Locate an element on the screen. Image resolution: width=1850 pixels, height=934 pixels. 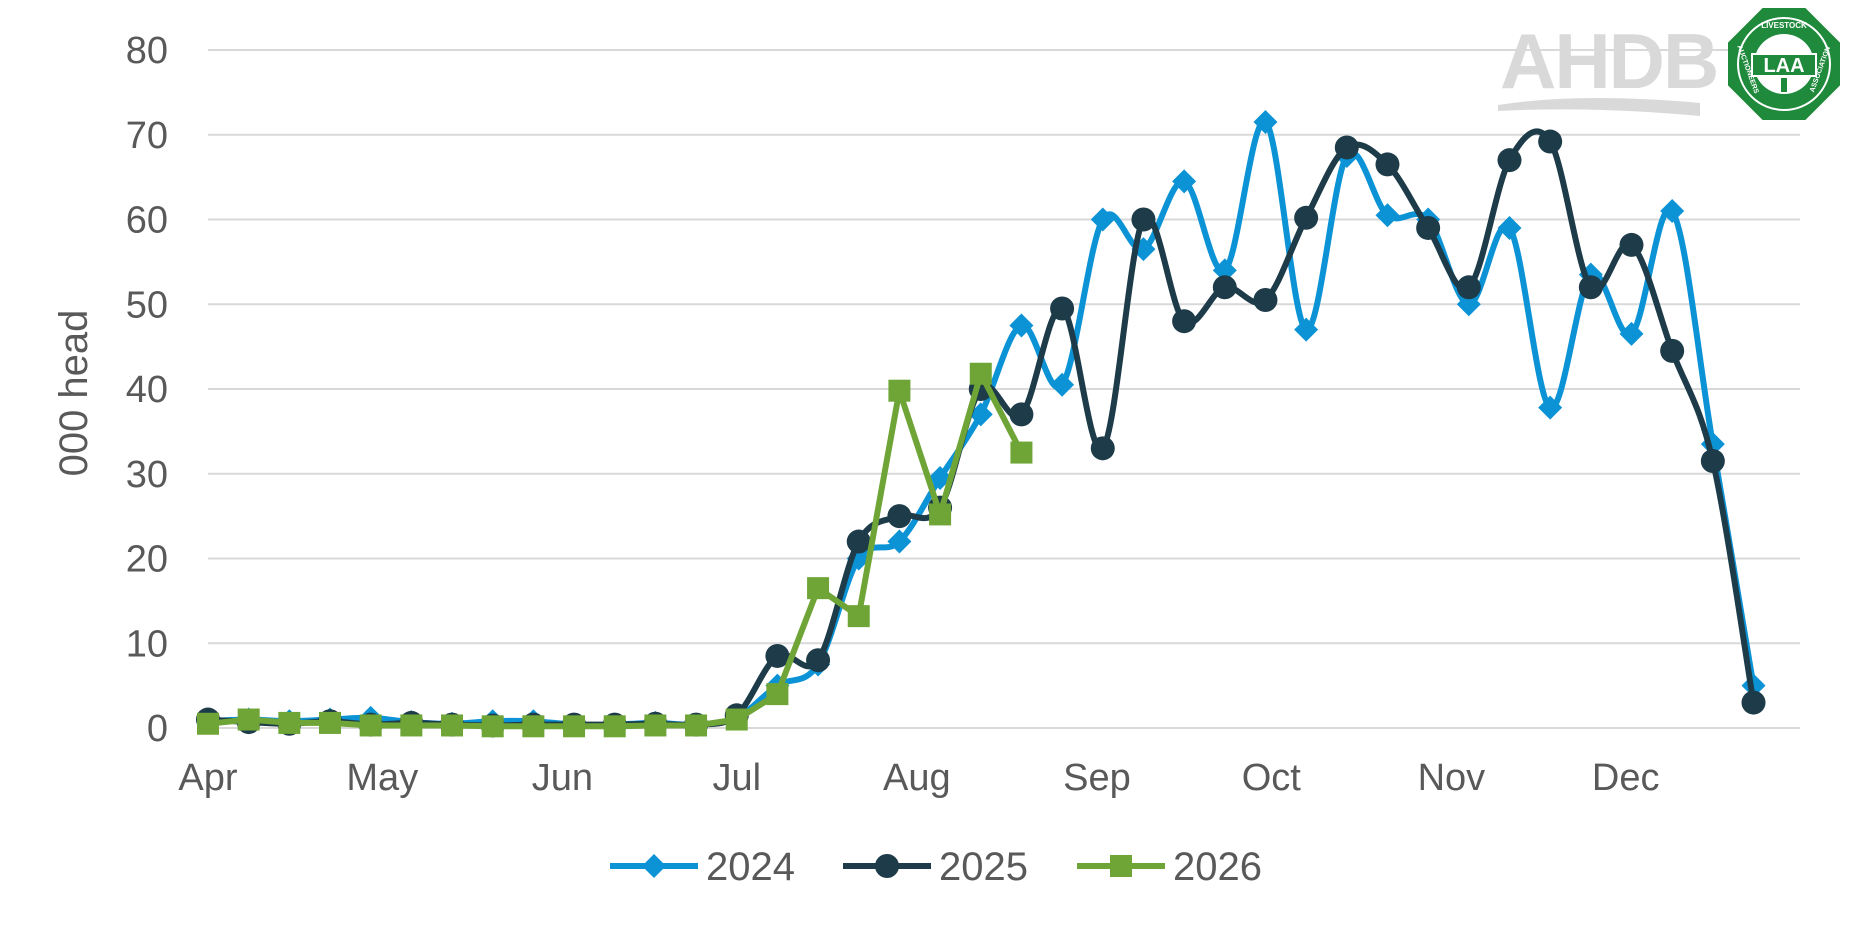
y-tick-label: 70 is located at coordinates (147, 136).